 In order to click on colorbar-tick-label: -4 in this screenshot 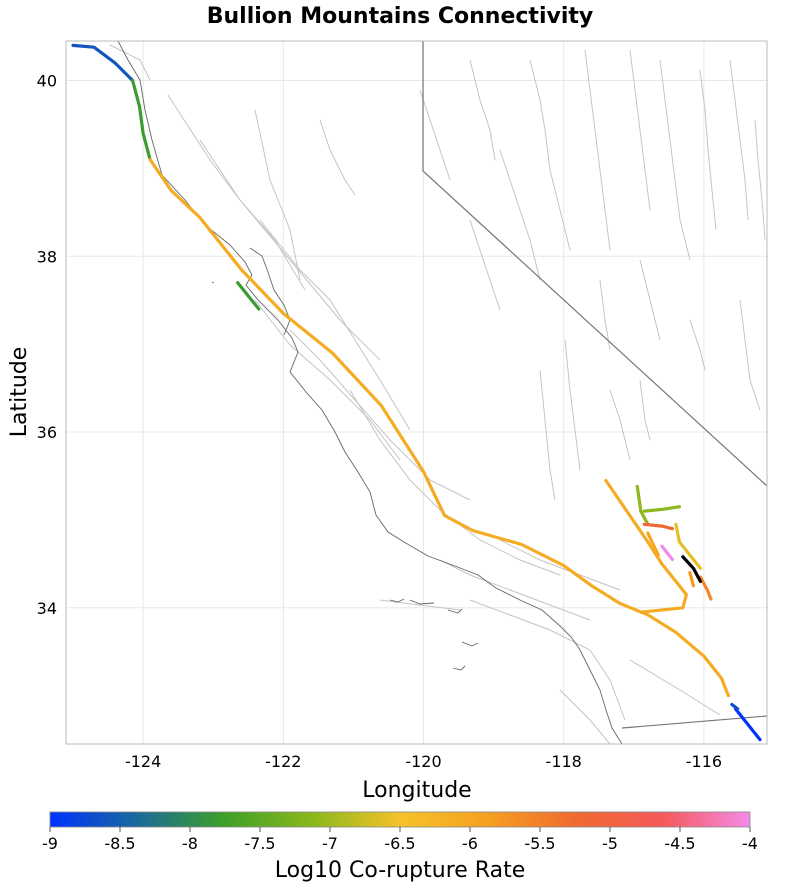, I will do `click(750, 843)`.